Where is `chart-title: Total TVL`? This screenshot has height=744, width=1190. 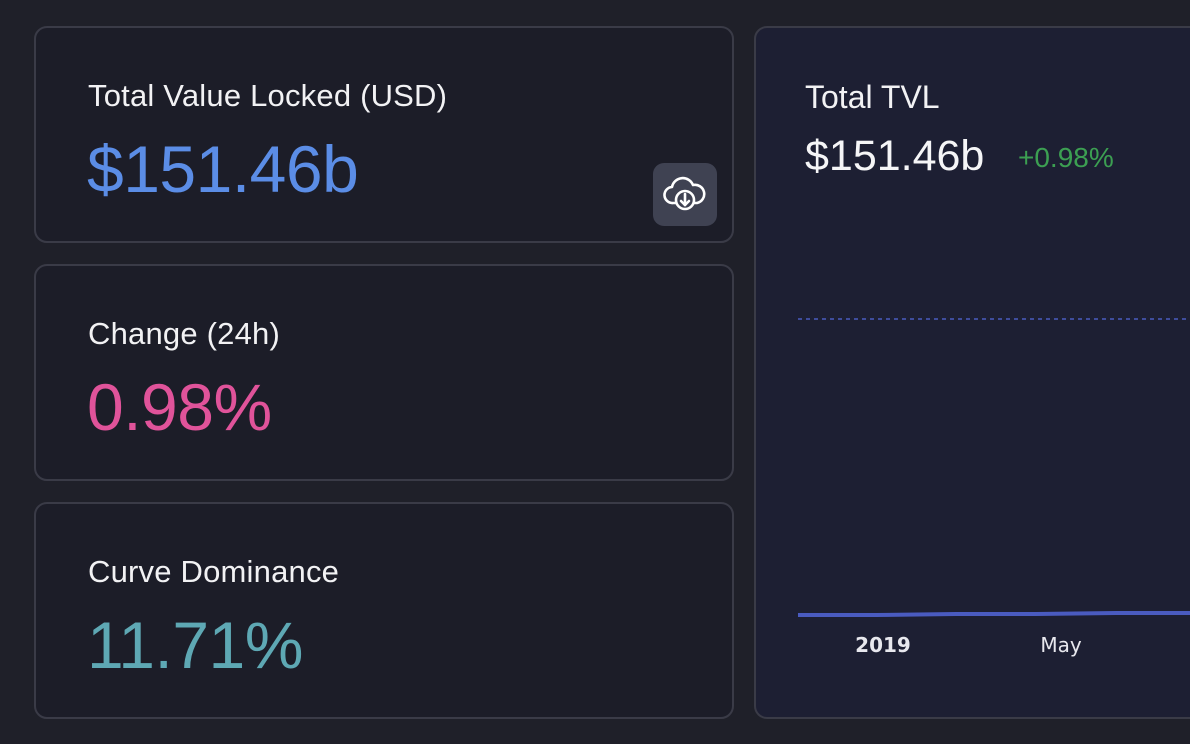 chart-title: Total TVL is located at coordinates (872, 97).